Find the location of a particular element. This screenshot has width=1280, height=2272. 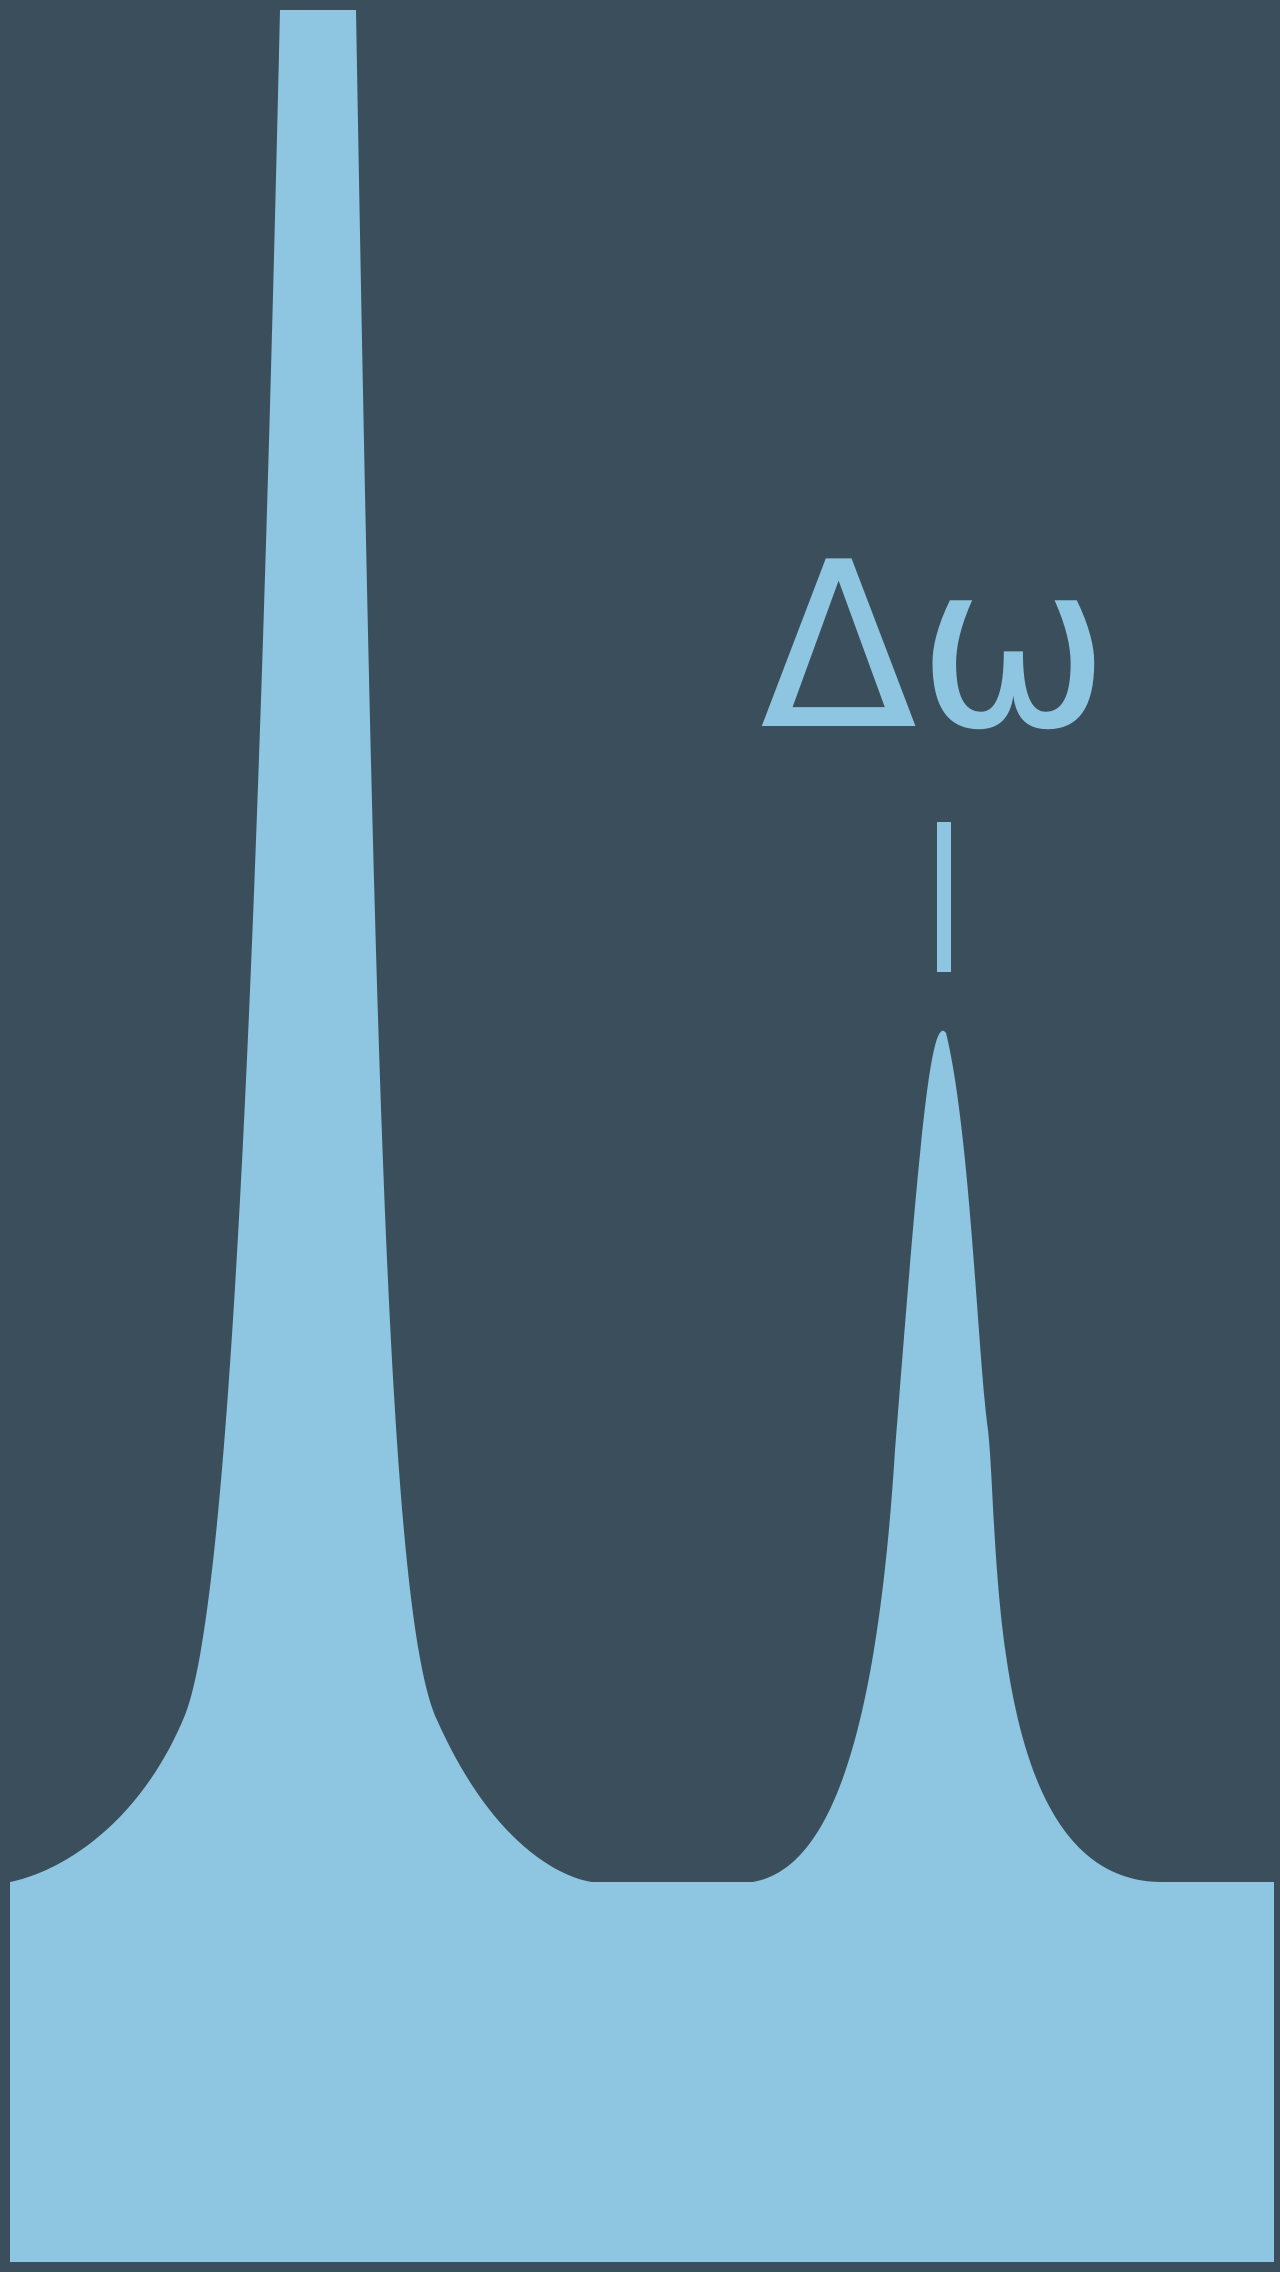

delta-omega-label: Δω is located at coordinates (935, 647).